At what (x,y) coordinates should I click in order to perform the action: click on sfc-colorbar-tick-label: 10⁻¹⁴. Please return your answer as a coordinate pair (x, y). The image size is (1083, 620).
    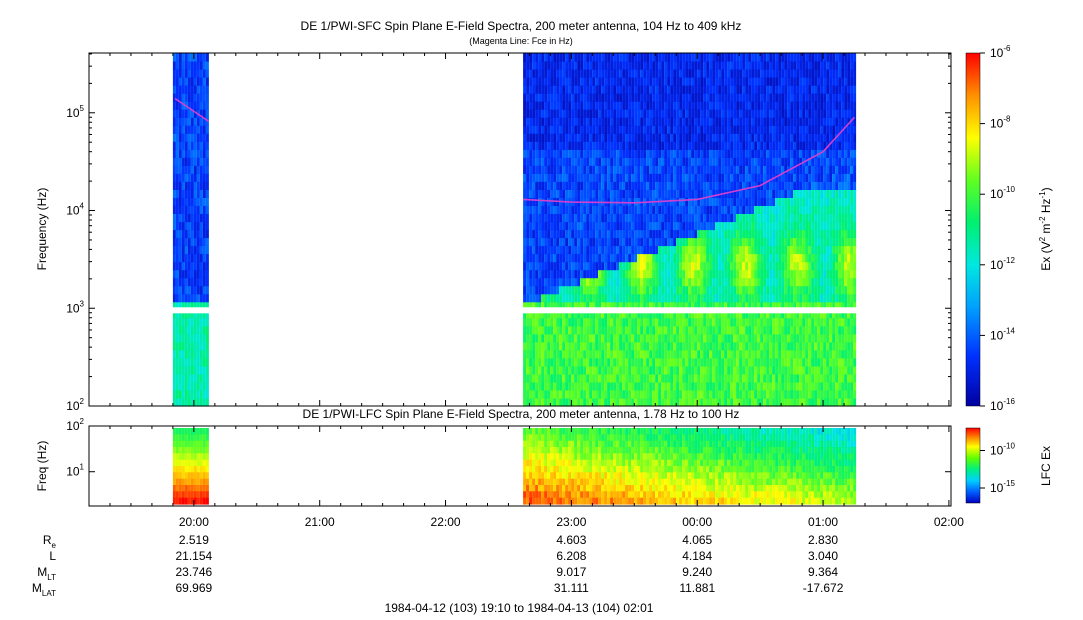
    Looking at the image, I should click on (1002, 334).